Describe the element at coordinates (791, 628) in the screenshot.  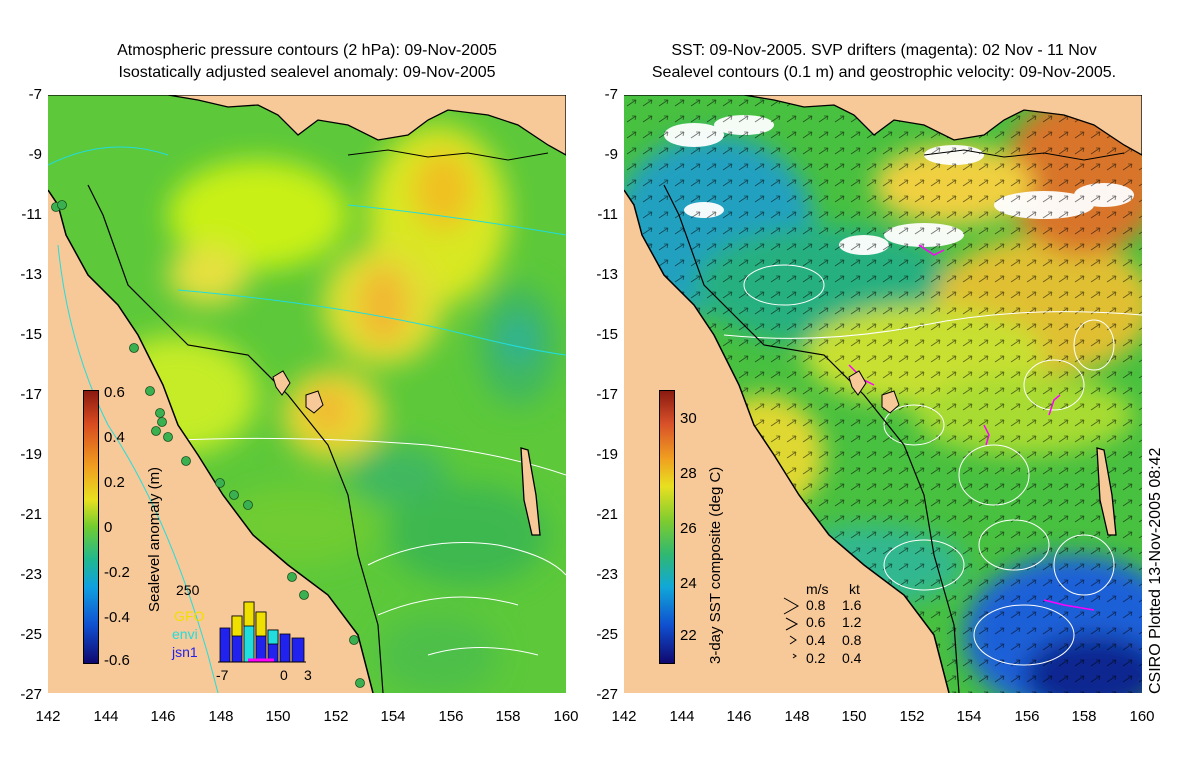
I see `velocity-legend-arrows` at that location.